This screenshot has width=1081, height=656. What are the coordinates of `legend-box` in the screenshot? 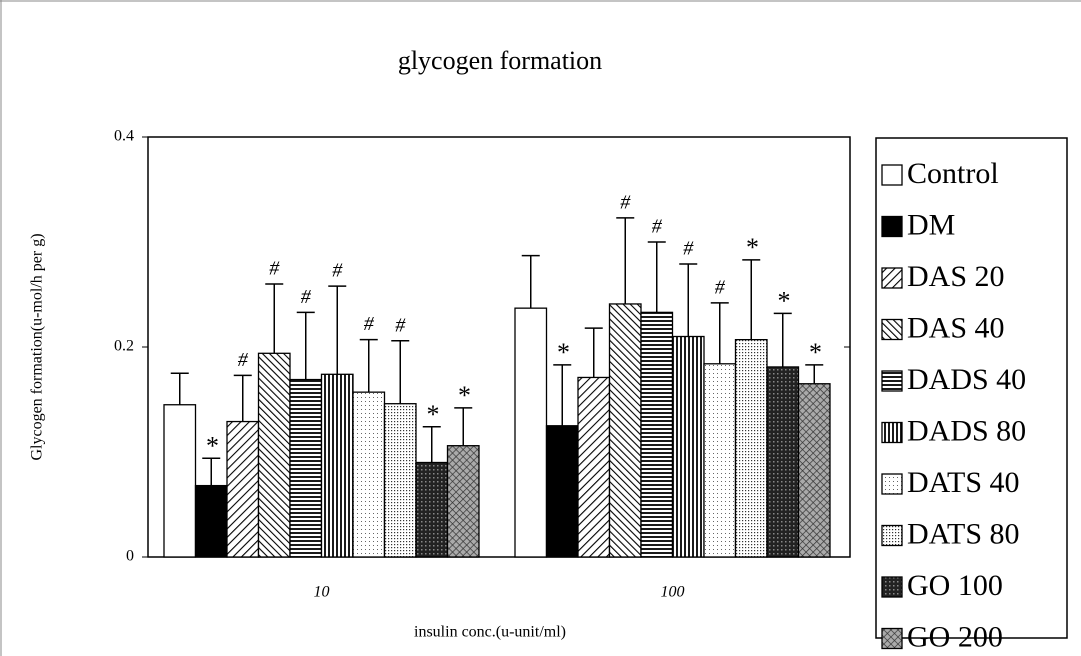 It's located at (971, 388).